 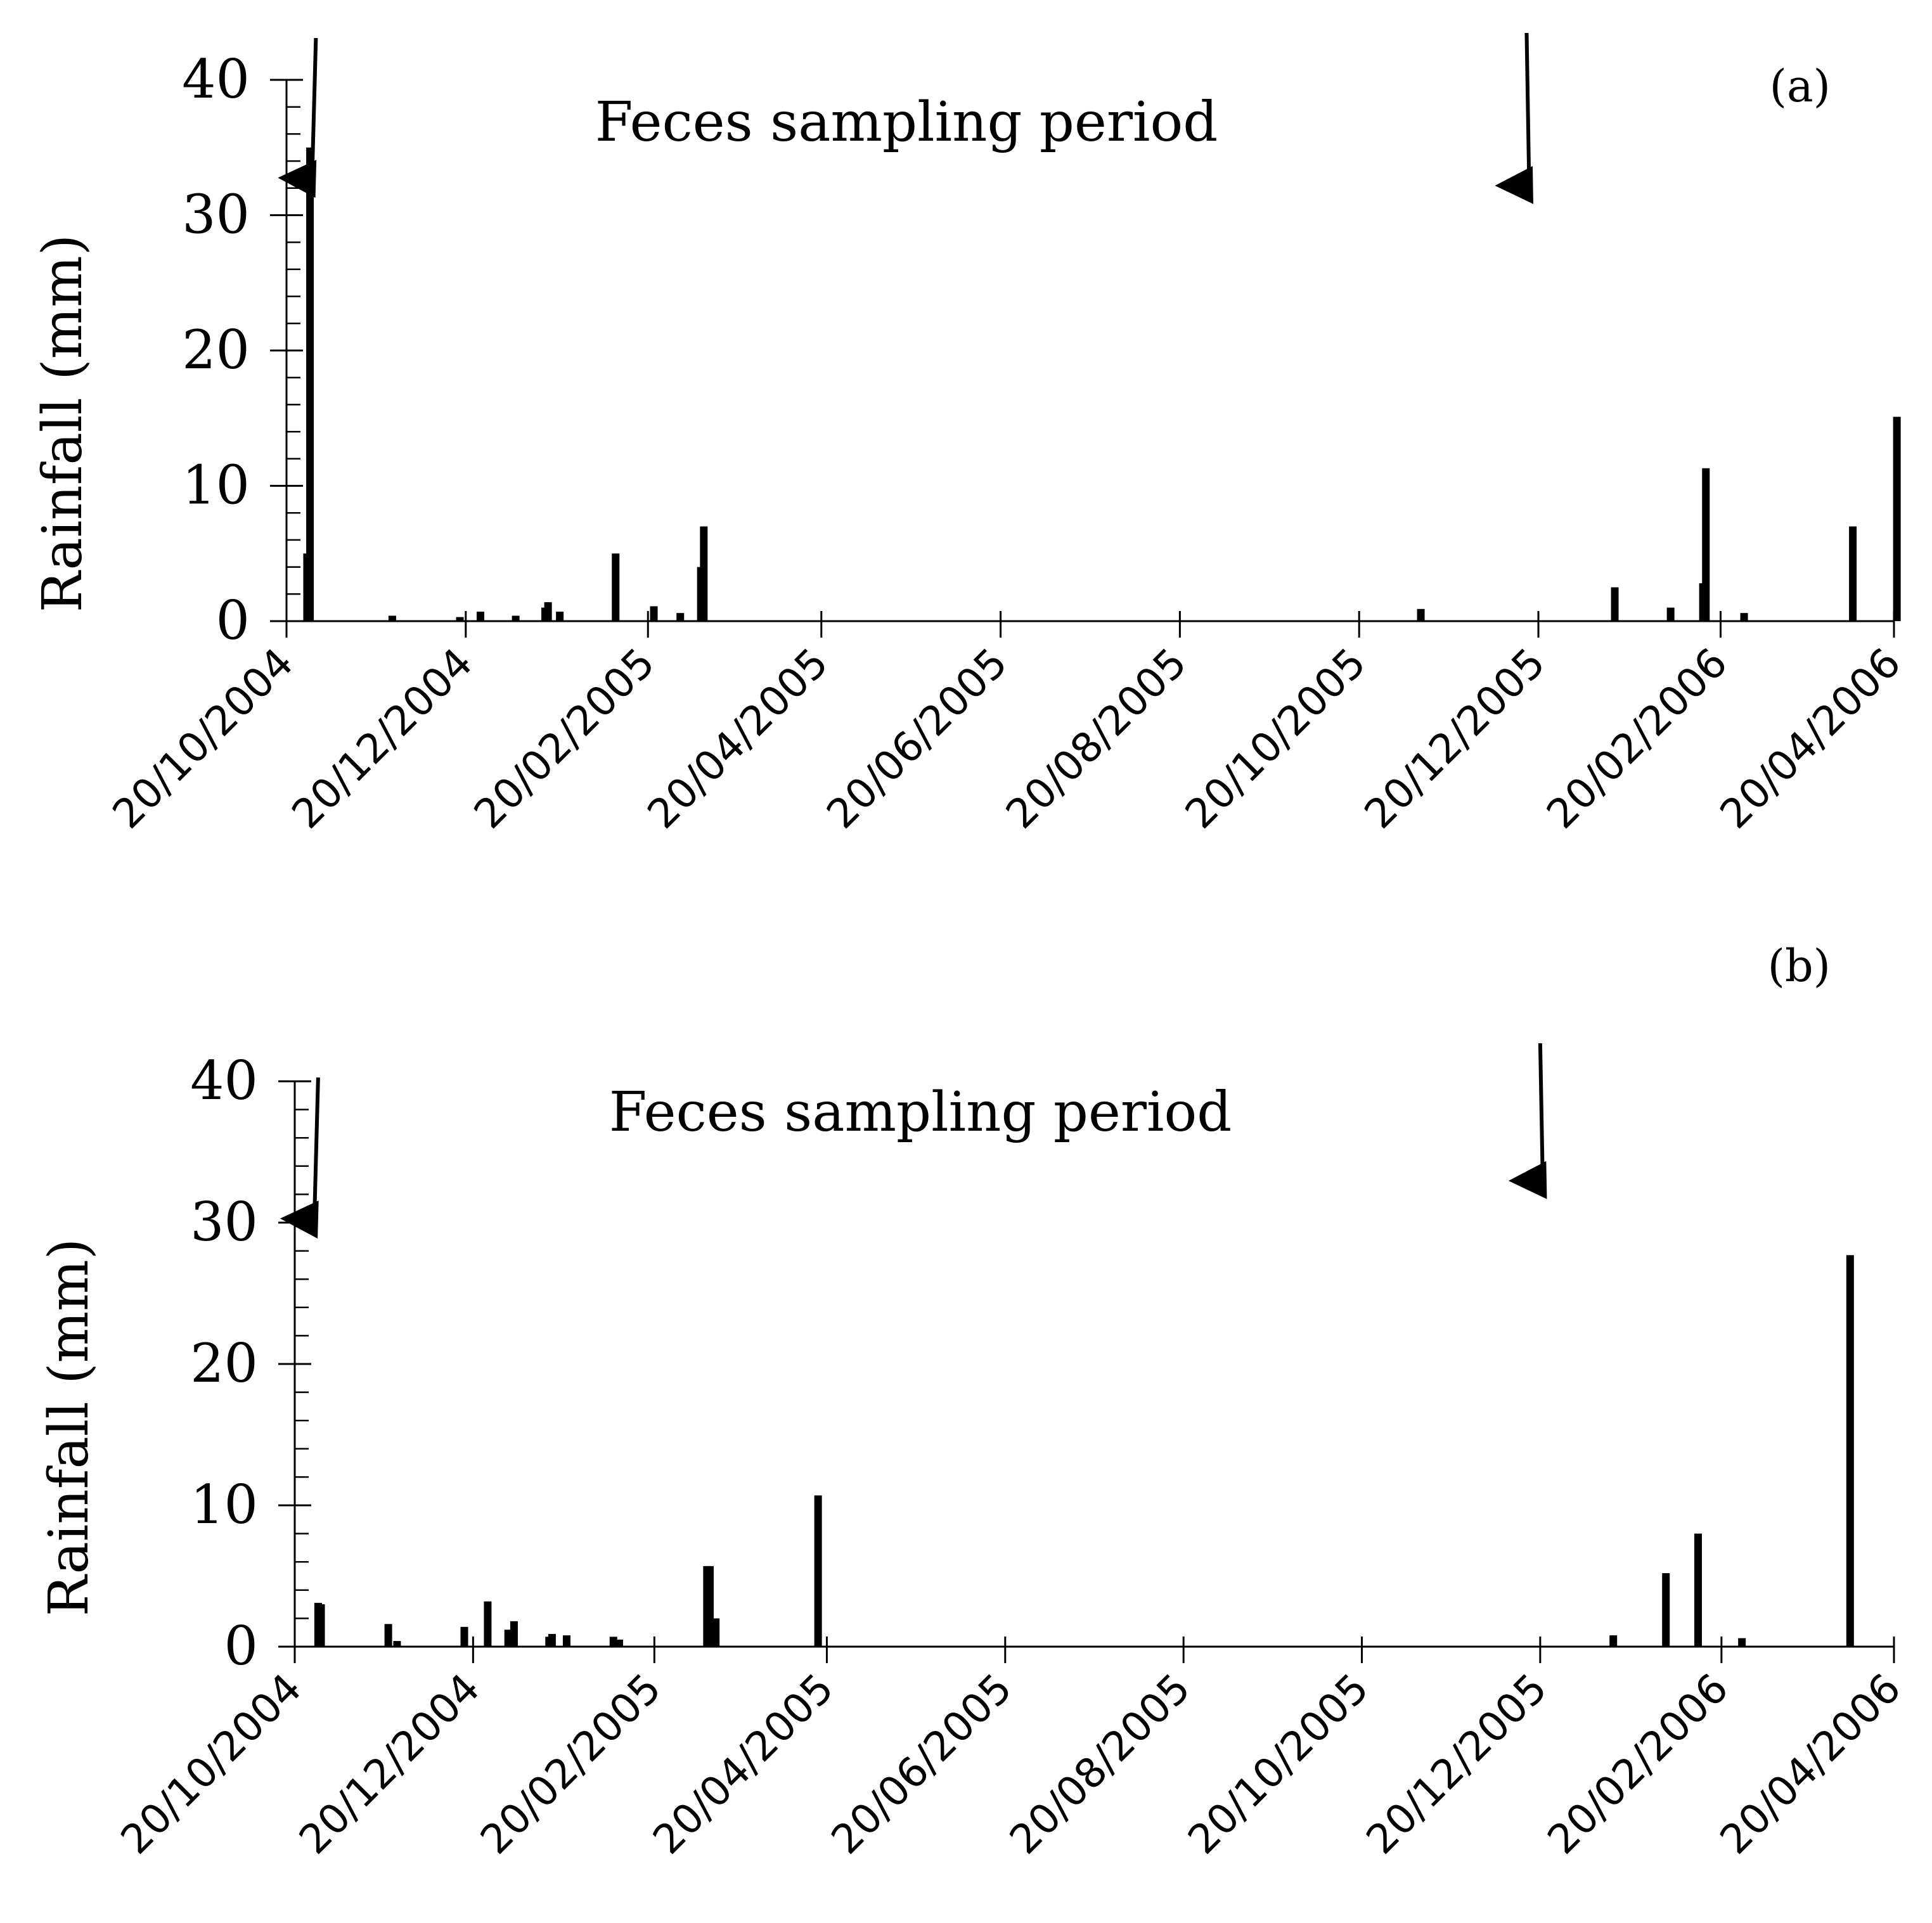 What do you see at coordinates (1799, 966) in the screenshot?
I see `panel-label: (b)` at bounding box center [1799, 966].